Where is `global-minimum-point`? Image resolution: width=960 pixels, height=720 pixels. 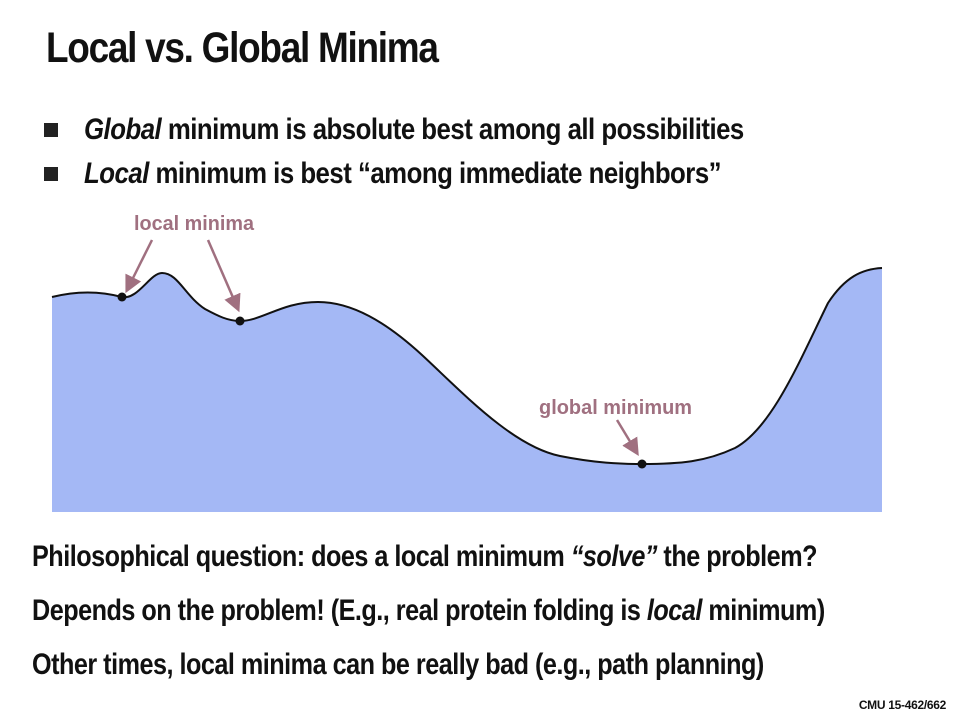
global-minimum-point is located at coordinates (642, 464).